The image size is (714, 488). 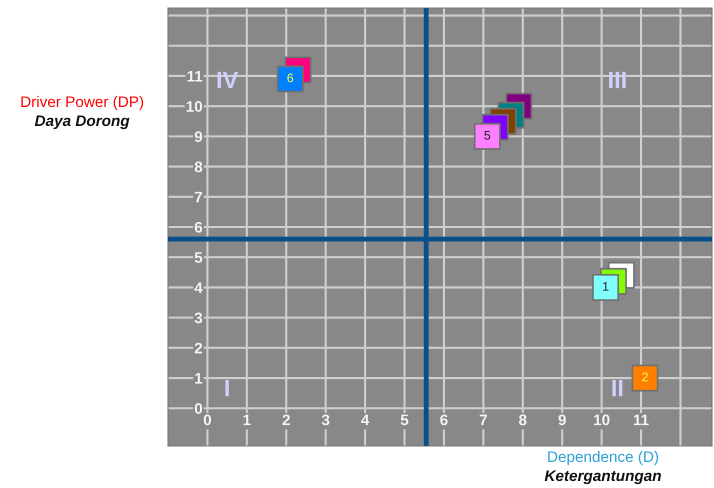 What do you see at coordinates (602, 477) in the screenshot?
I see `text: Ketergantungan` at bounding box center [602, 477].